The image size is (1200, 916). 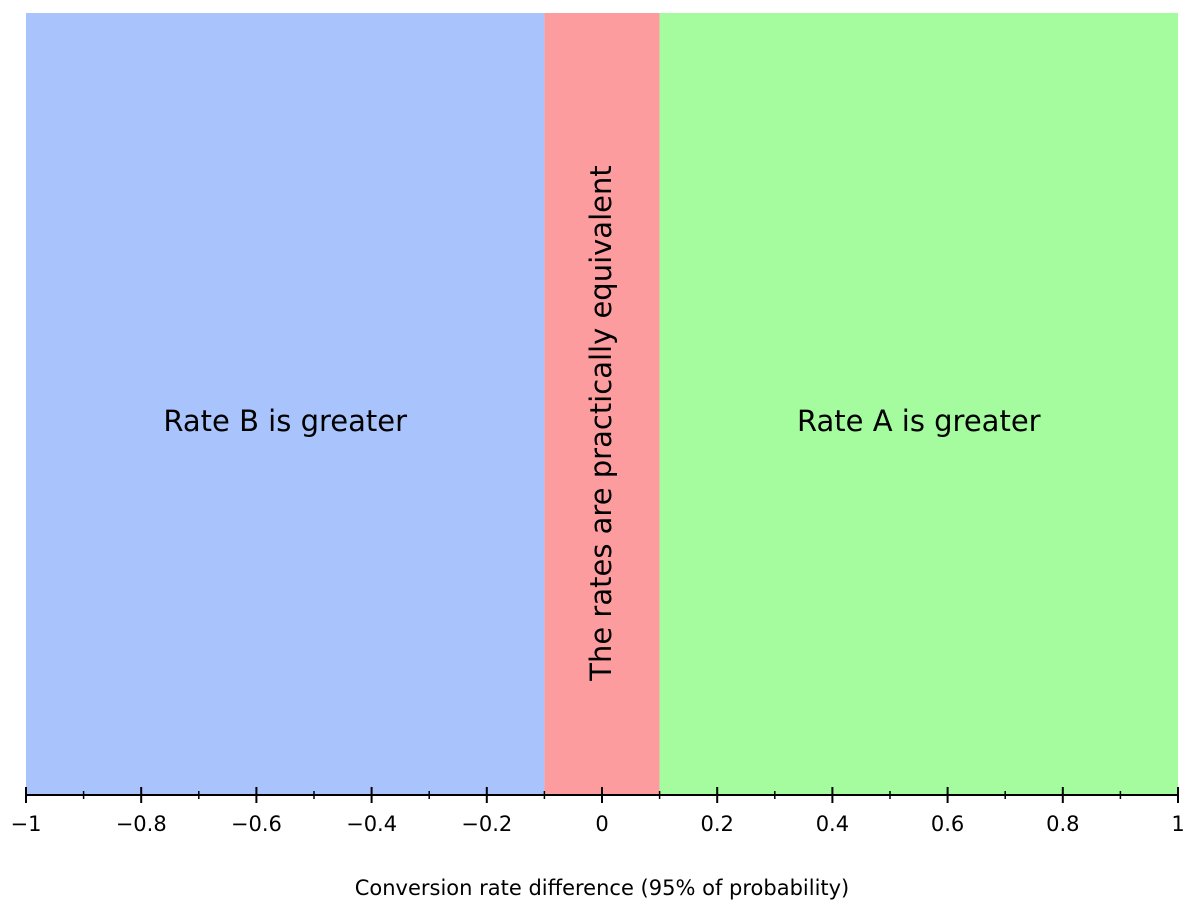 I want to click on x-tick-label: 1, so click(x=1177, y=824).